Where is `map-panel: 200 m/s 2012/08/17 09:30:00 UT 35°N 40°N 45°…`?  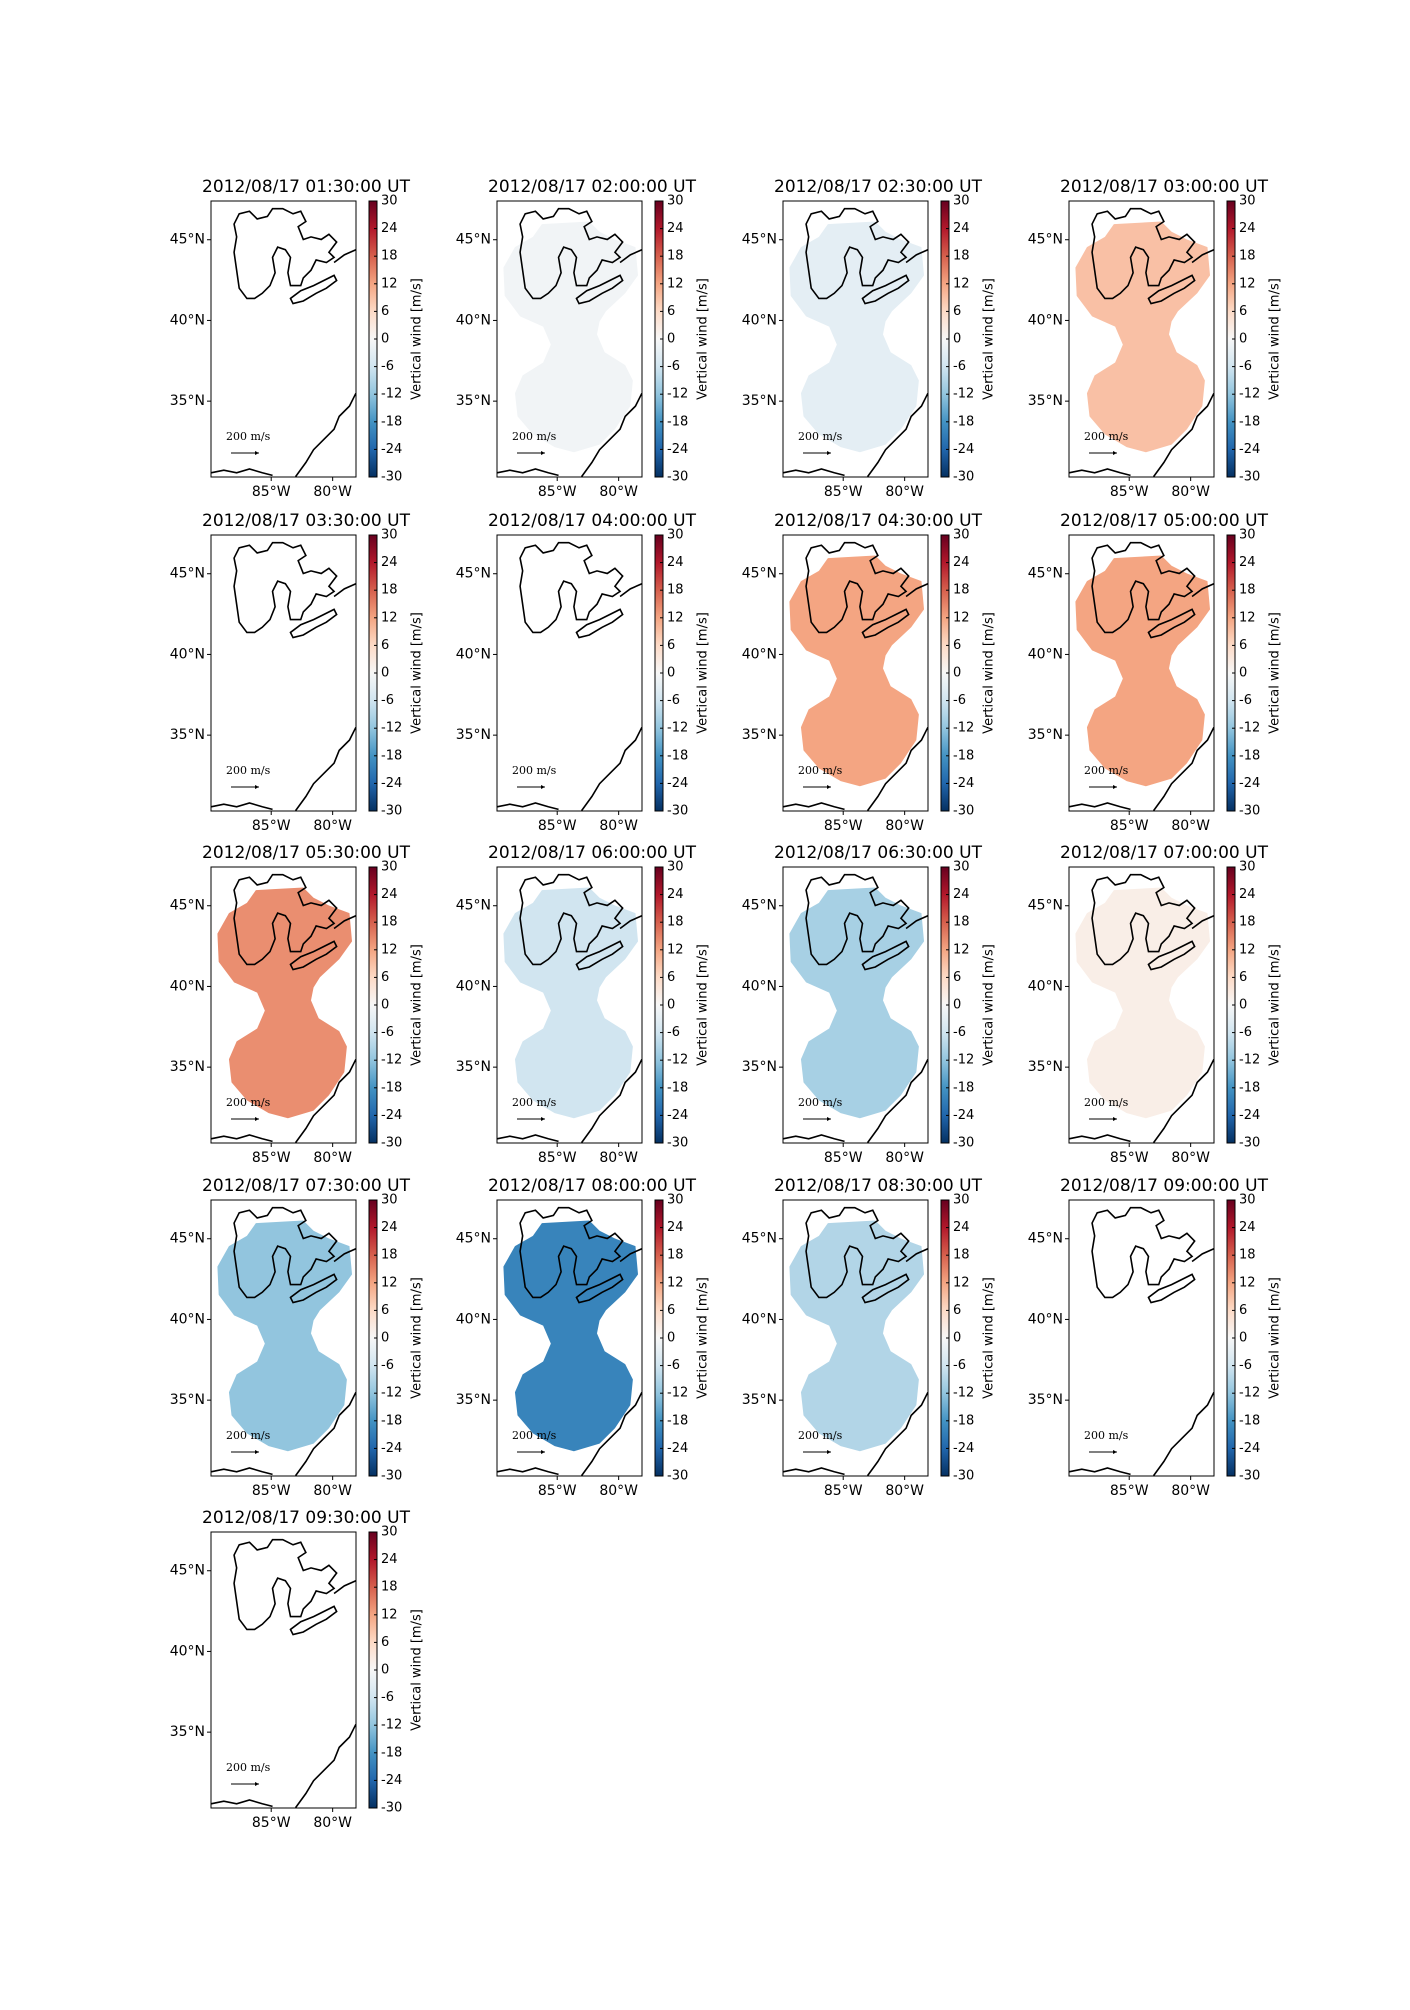 map-panel: 200 m/s 2012/08/17 09:30:00 UT 35°N 40°N 45°… is located at coordinates (297, 1669).